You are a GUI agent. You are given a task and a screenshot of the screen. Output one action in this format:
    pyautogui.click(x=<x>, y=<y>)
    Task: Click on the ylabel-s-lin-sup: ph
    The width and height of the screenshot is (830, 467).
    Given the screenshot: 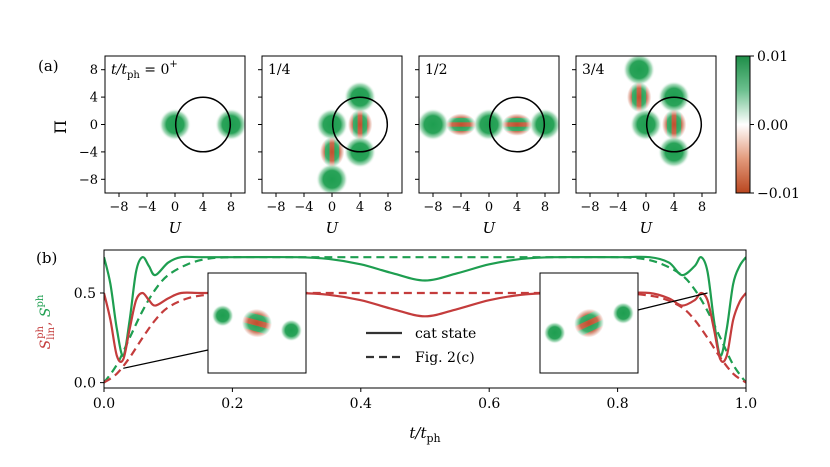 What is the action you would take?
    pyautogui.click(x=40, y=331)
    